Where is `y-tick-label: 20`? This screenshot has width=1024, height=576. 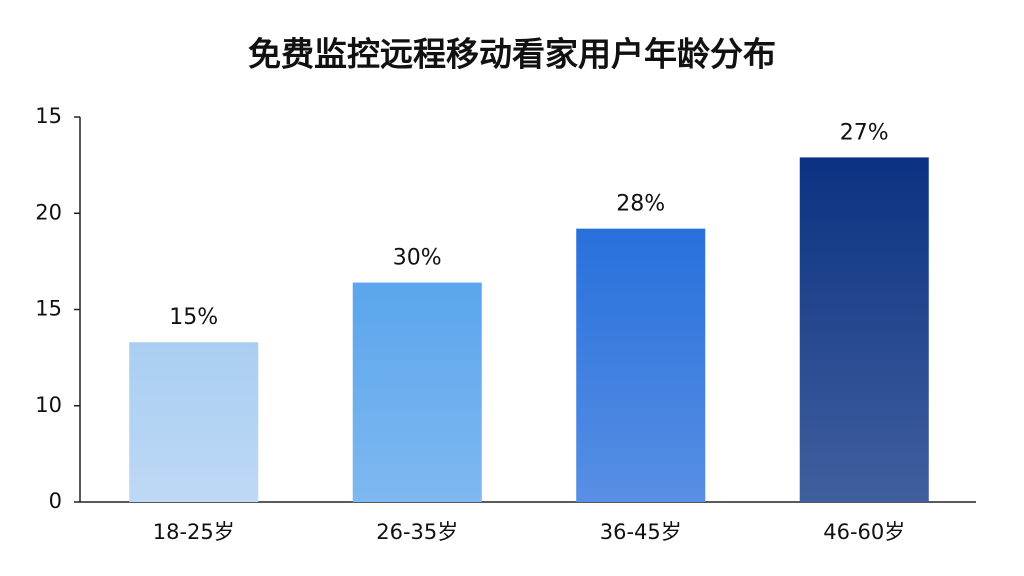 y-tick-label: 20 is located at coordinates (48, 212).